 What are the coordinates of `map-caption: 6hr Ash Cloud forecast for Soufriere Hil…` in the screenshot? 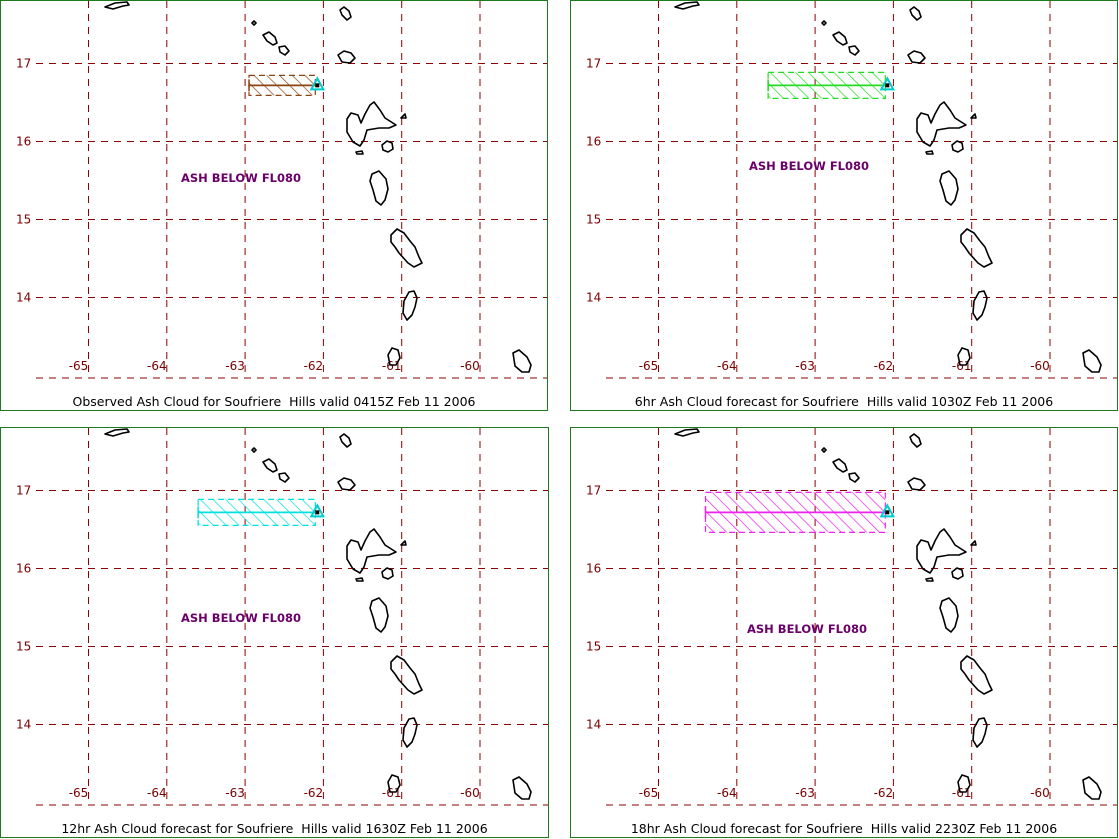 It's located at (844, 401).